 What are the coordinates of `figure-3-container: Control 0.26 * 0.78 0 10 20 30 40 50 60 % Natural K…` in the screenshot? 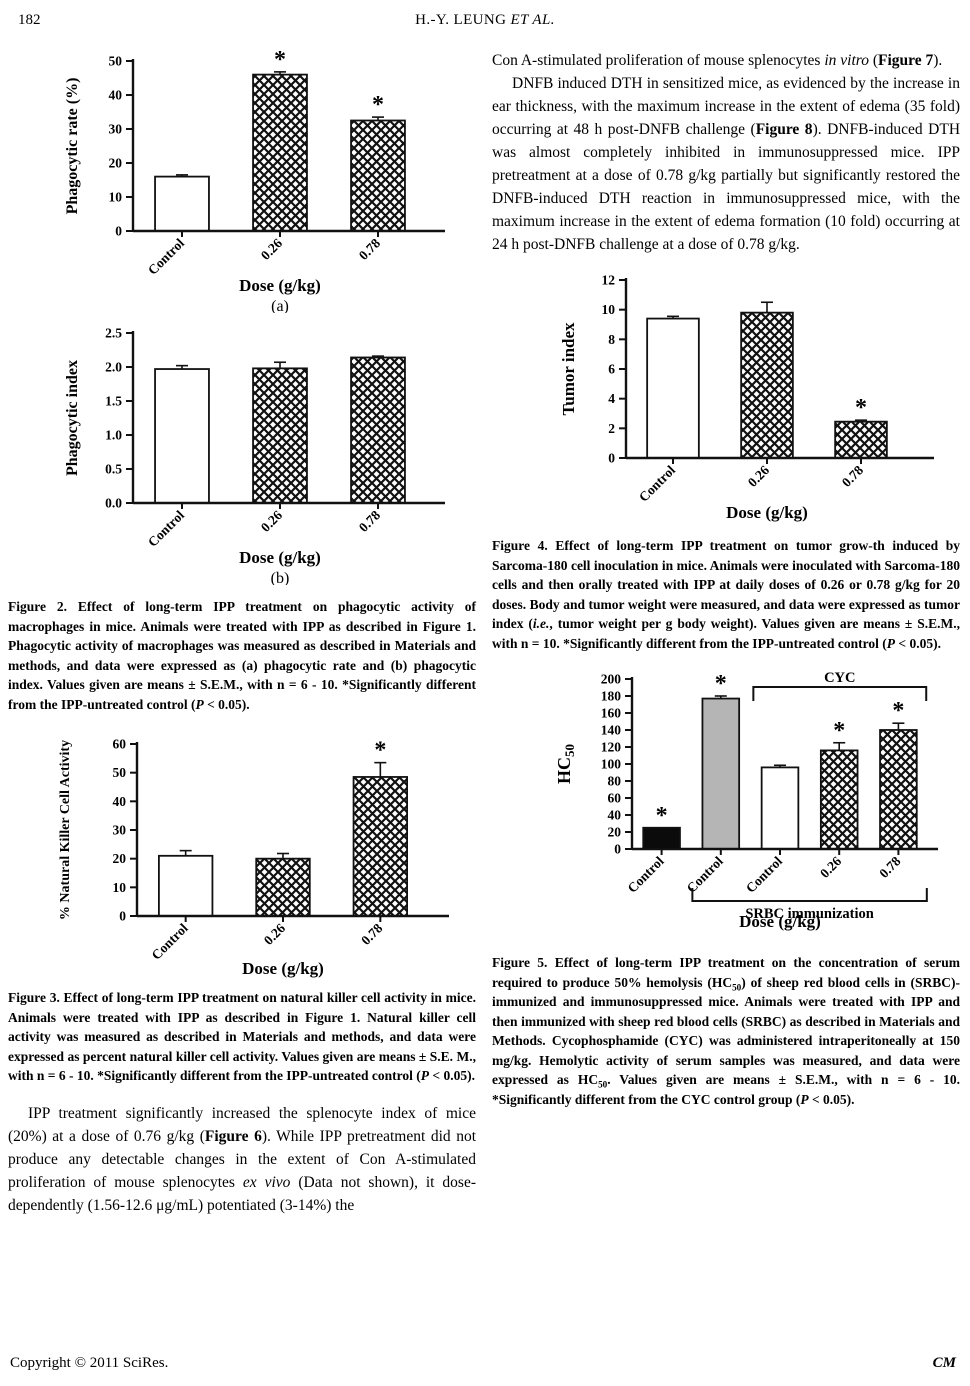 It's located at (242, 853).